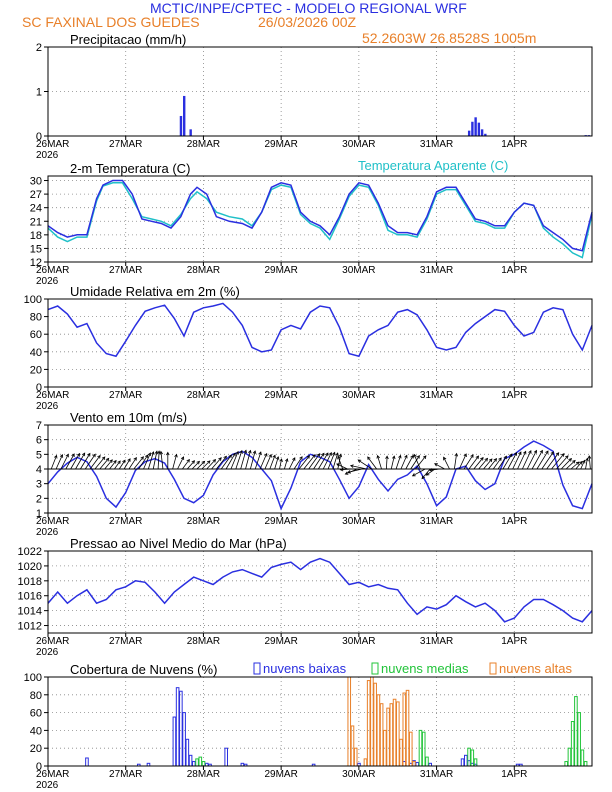 This screenshot has width=612, height=792. What do you see at coordinates (39, 470) in the screenshot?
I see `y-tick-label: 4` at bounding box center [39, 470].